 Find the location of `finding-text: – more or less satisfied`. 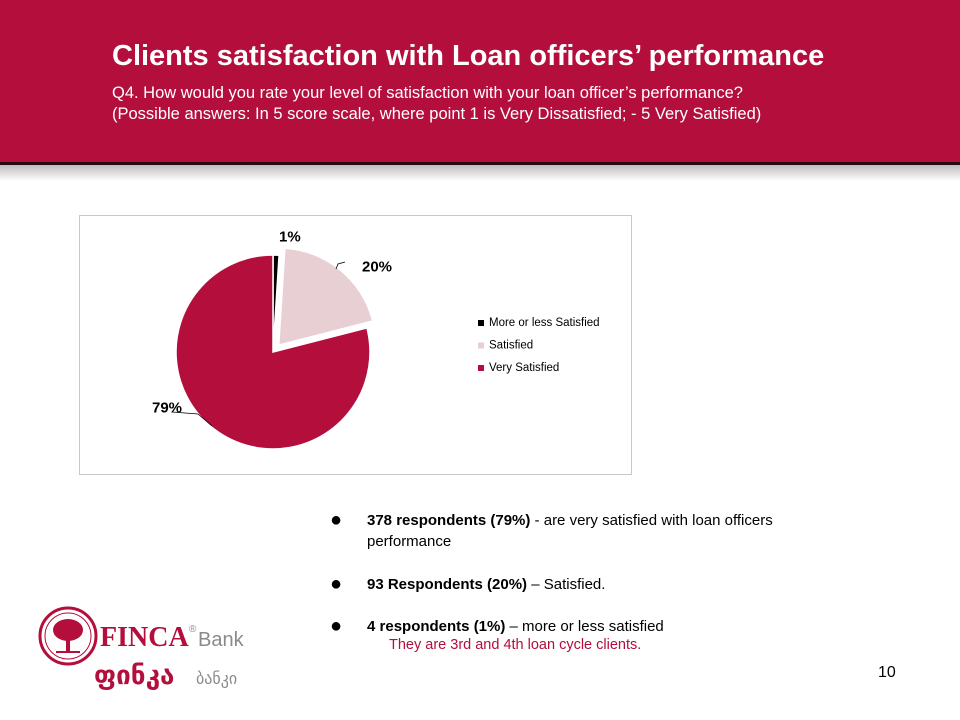

finding-text: – more or less satisfied is located at coordinates (584, 626).